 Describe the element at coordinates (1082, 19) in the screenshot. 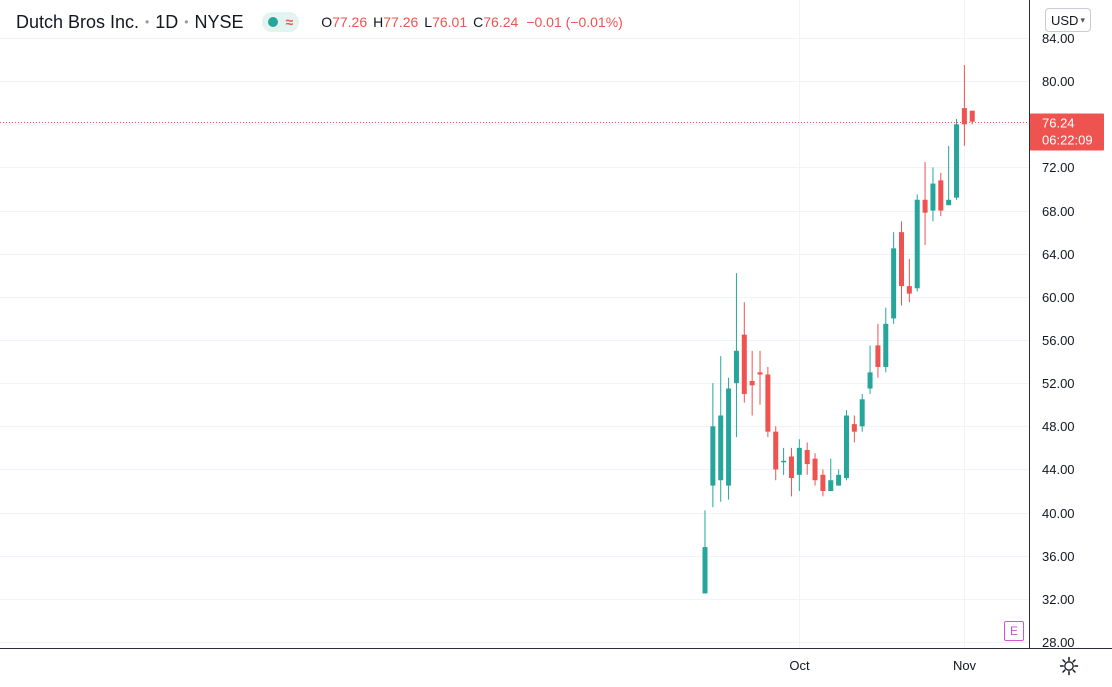

I see `chevron-down-icon: ▾` at that location.